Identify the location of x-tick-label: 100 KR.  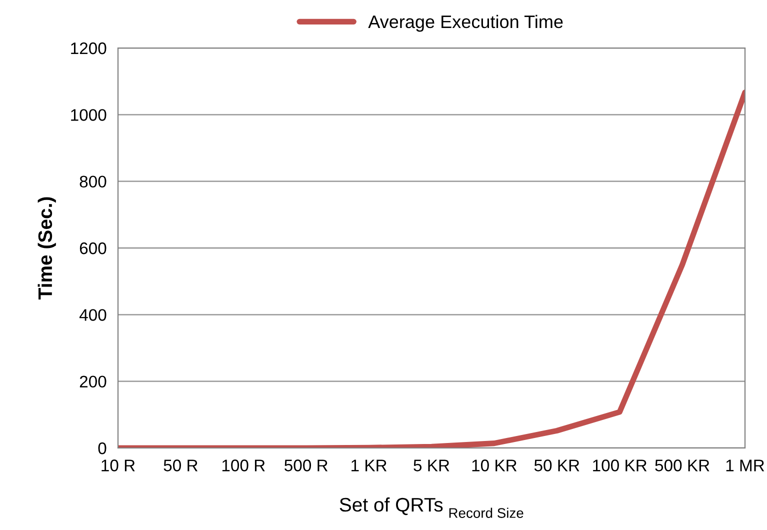
(620, 466).